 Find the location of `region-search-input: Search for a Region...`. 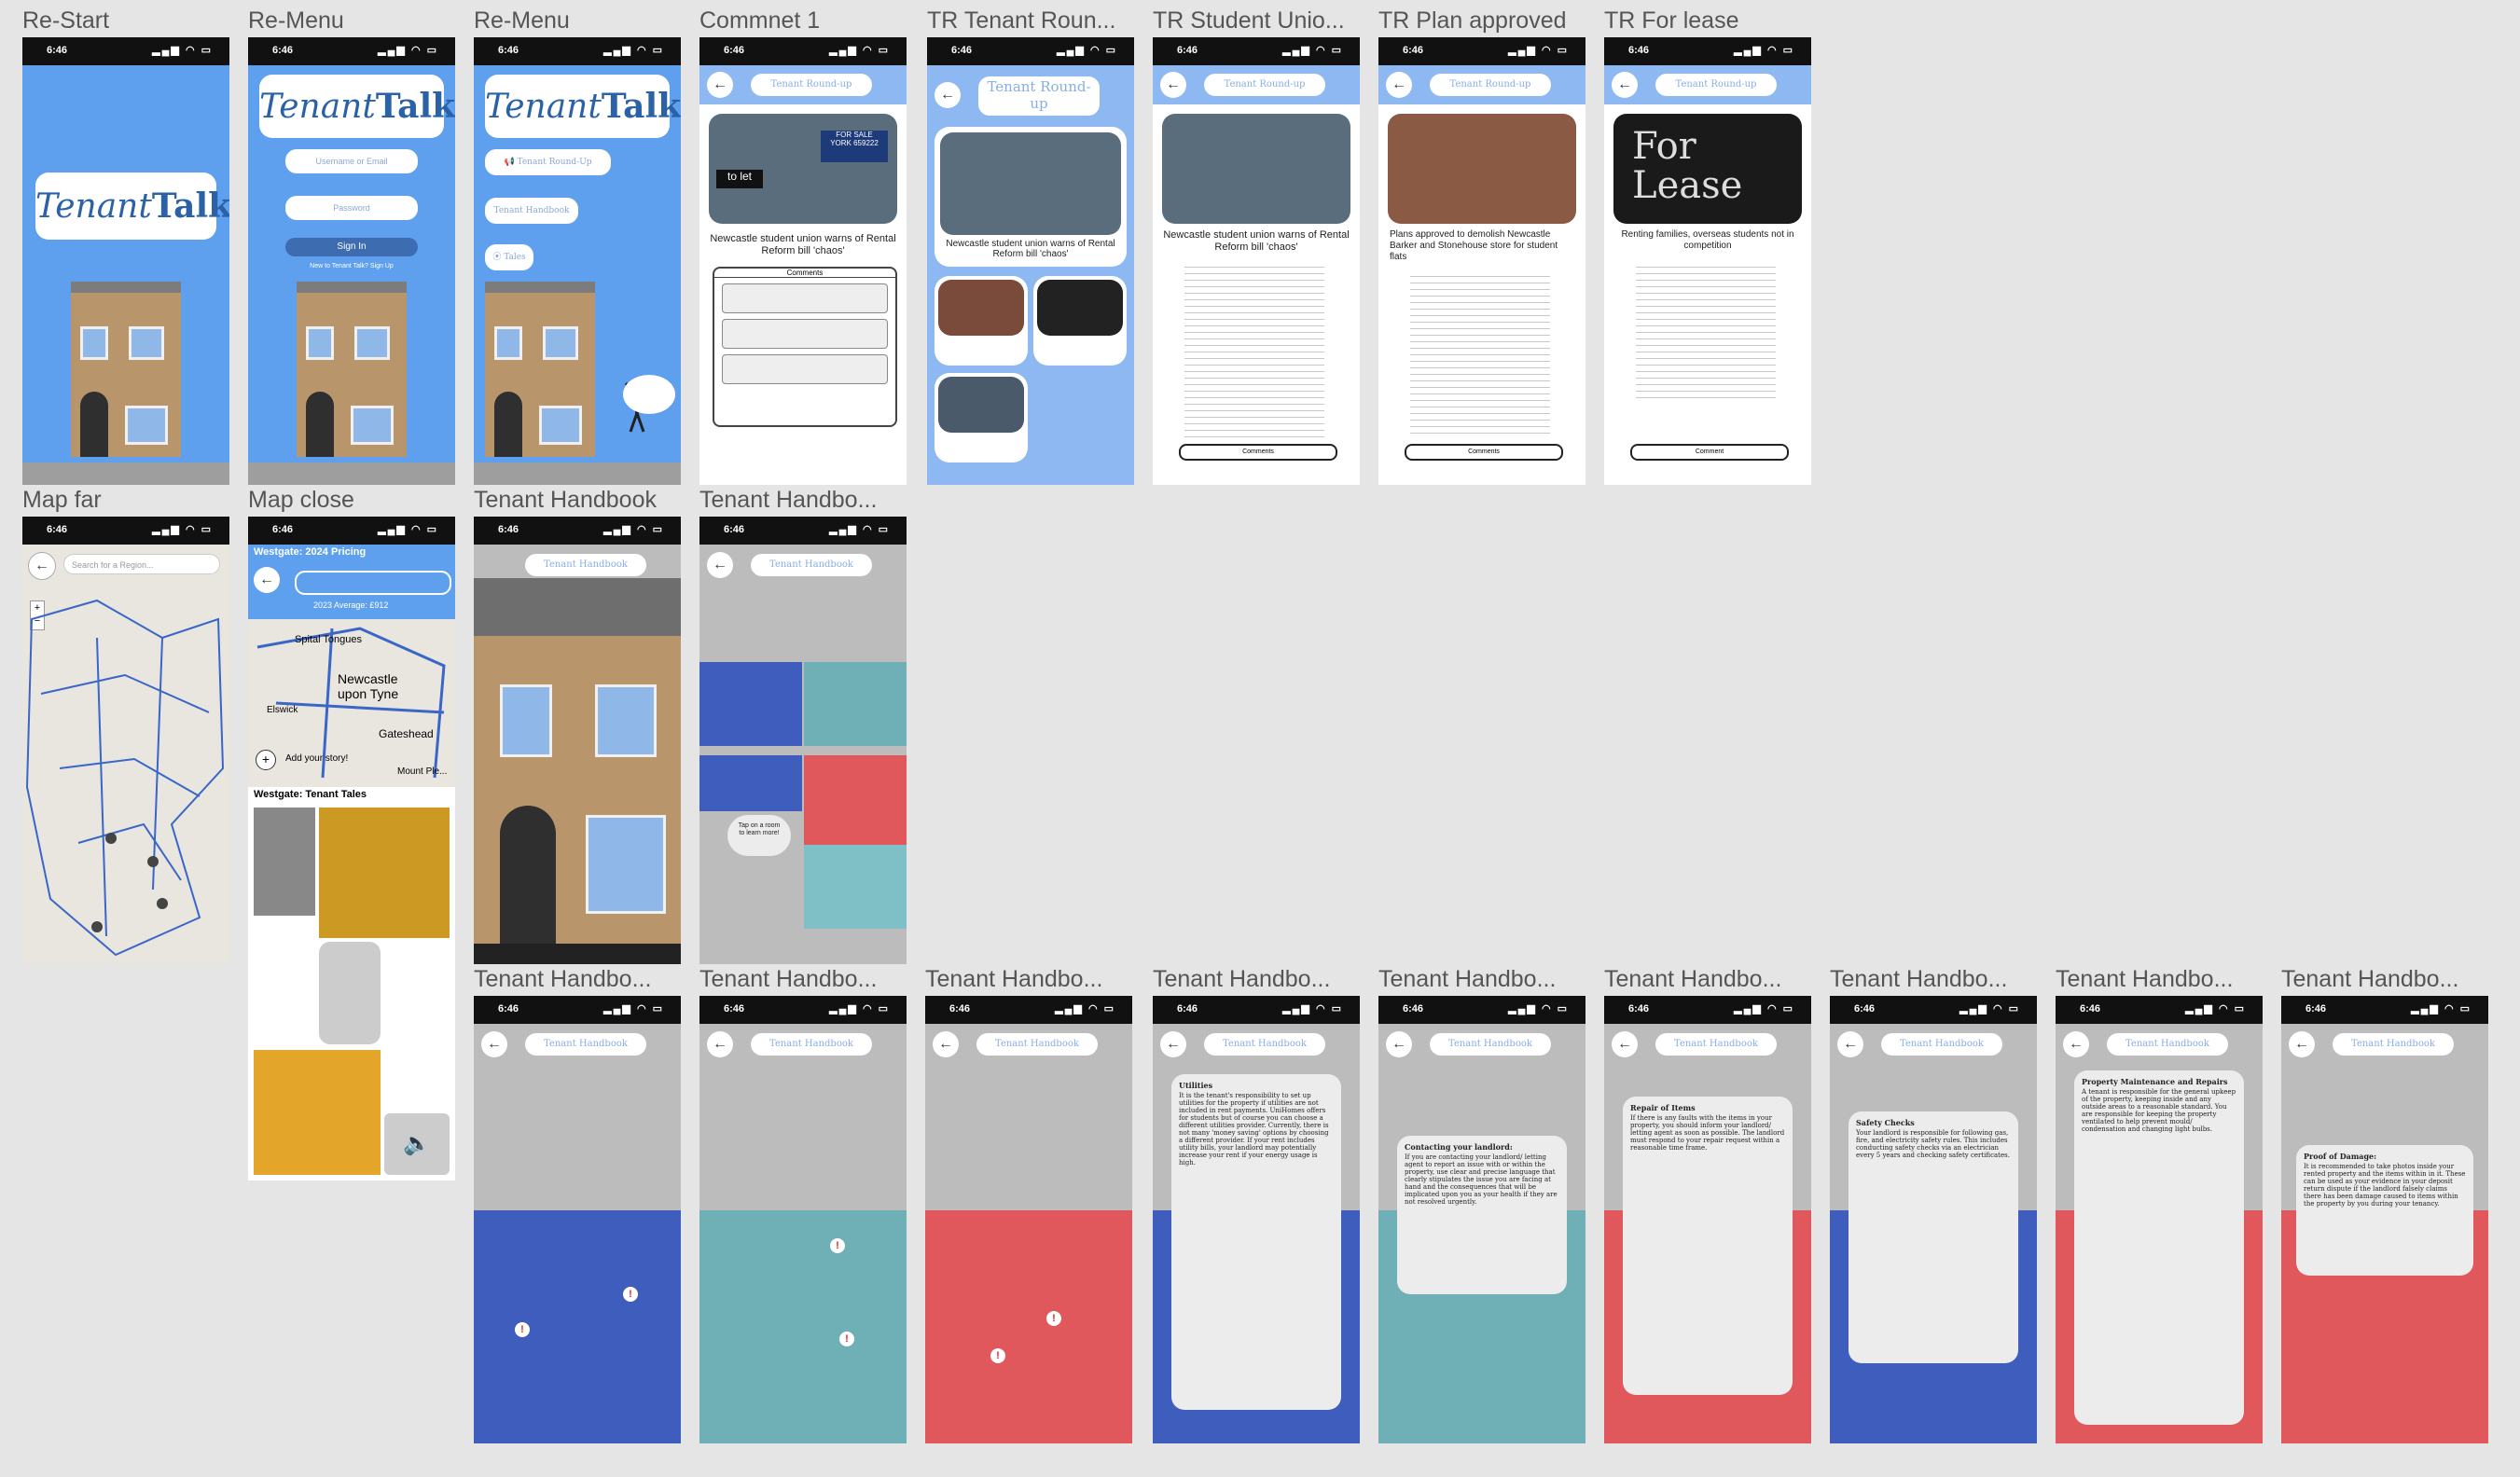

region-search-input: Search for a Region... is located at coordinates (141, 564).